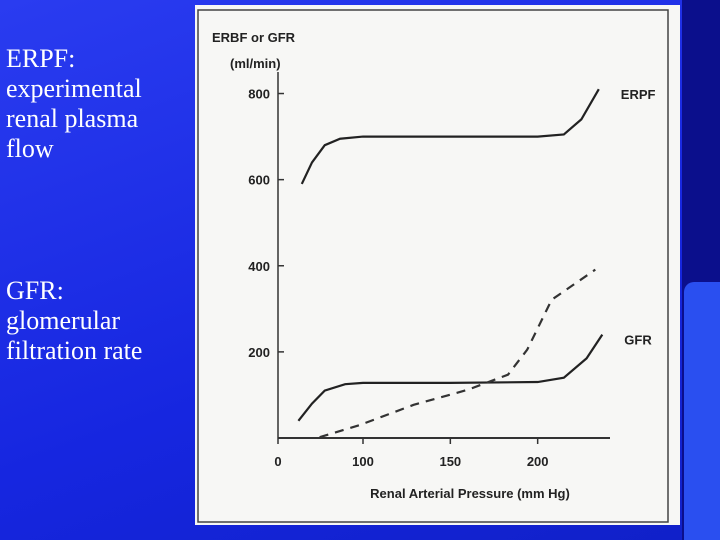  What do you see at coordinates (259, 94) in the screenshot?
I see `y-tick-label: 800` at bounding box center [259, 94].